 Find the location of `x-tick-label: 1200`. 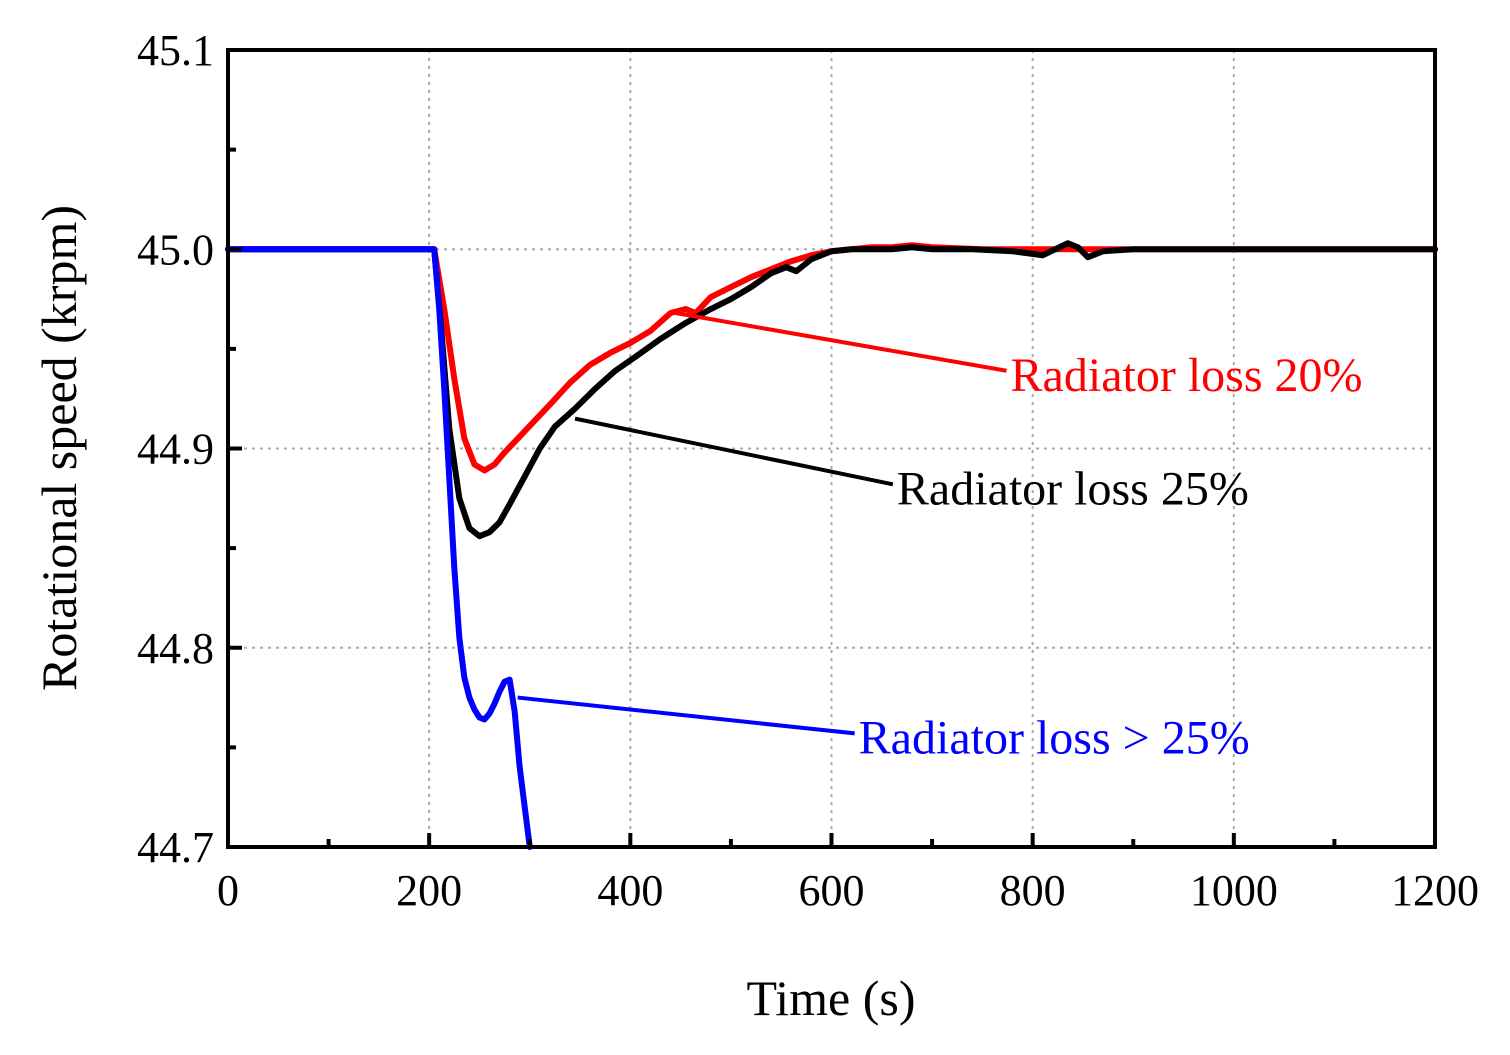

x-tick-label: 1200 is located at coordinates (1435, 890).